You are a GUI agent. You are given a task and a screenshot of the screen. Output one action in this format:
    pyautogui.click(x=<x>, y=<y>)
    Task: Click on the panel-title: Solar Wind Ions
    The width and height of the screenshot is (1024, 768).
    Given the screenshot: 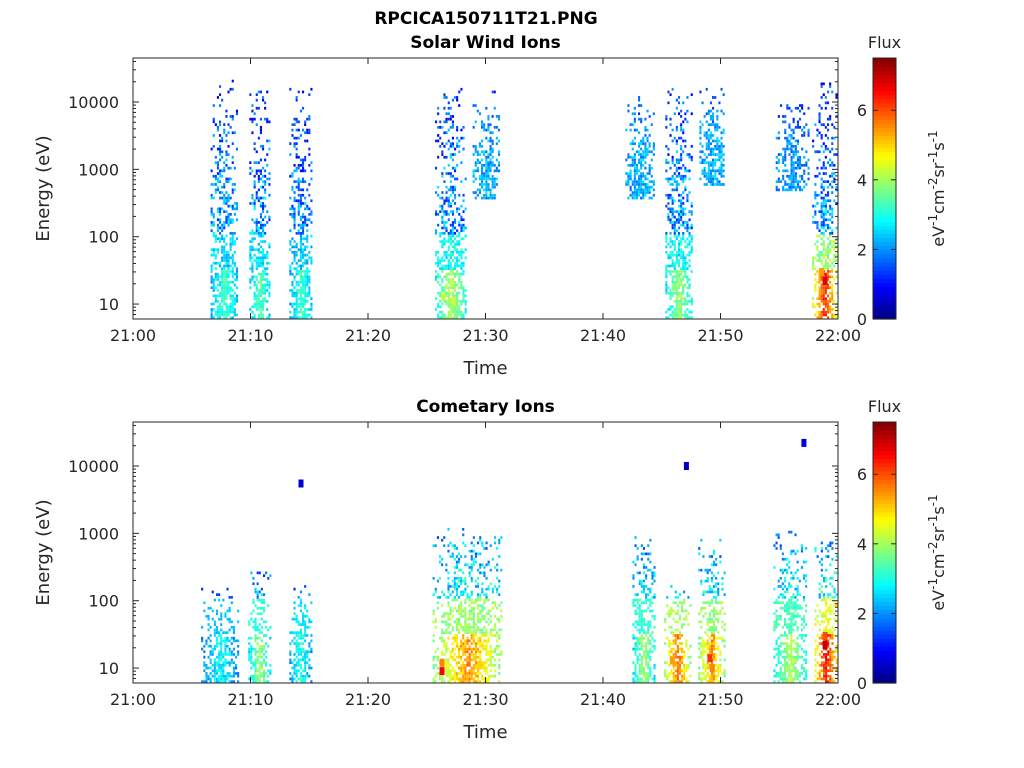 What is the action you would take?
    pyautogui.click(x=485, y=43)
    